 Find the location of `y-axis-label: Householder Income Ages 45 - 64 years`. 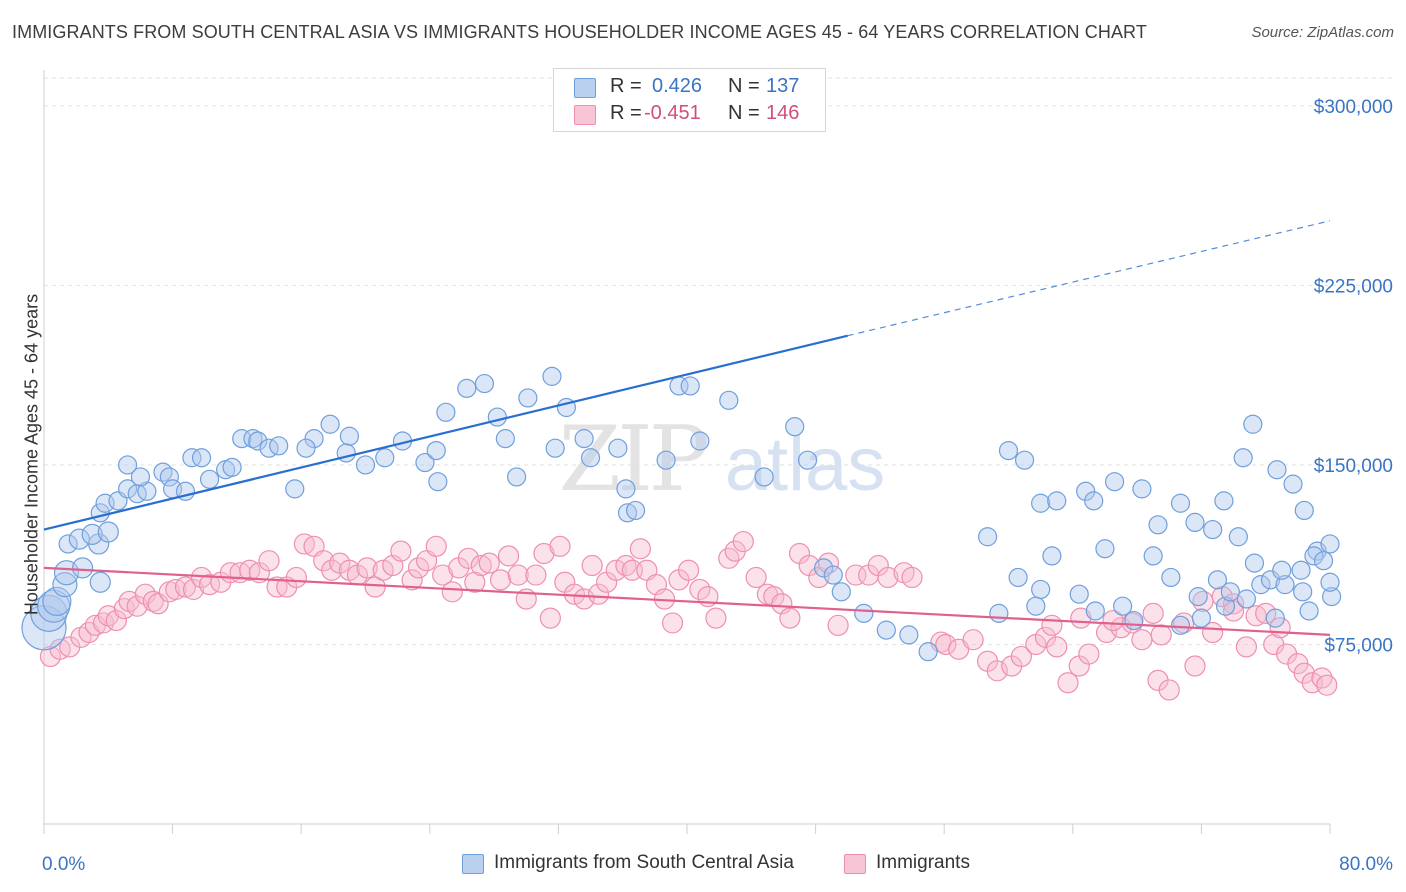

y-axis-label: Householder Income Ages 45 - 64 years is located at coordinates (31, 454).